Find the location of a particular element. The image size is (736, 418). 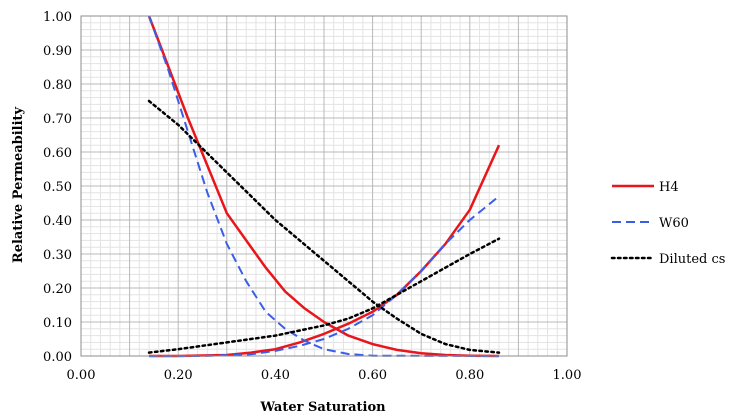

x-tick-label: 0.60 is located at coordinates (372, 375).